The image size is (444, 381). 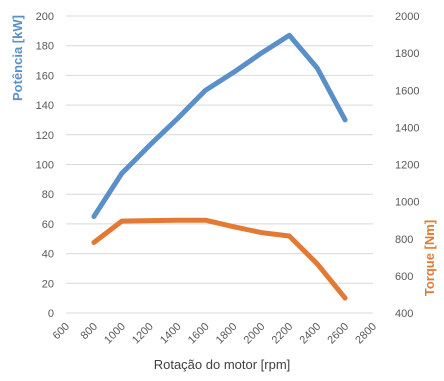 I want to click on x-tick-label: 2000, so click(x=255, y=334).